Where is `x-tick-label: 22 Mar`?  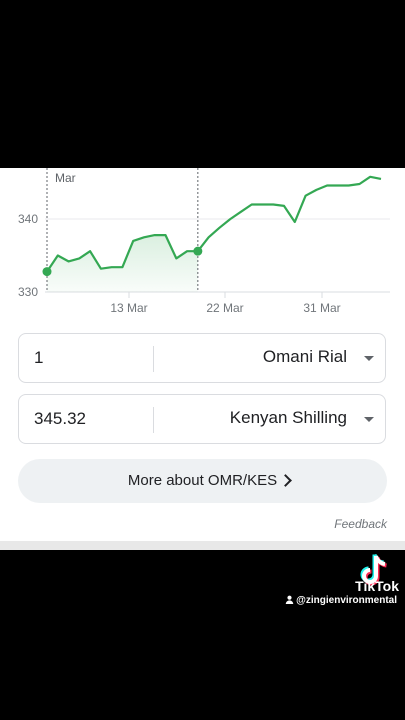 x-tick-label: 22 Mar is located at coordinates (224, 308).